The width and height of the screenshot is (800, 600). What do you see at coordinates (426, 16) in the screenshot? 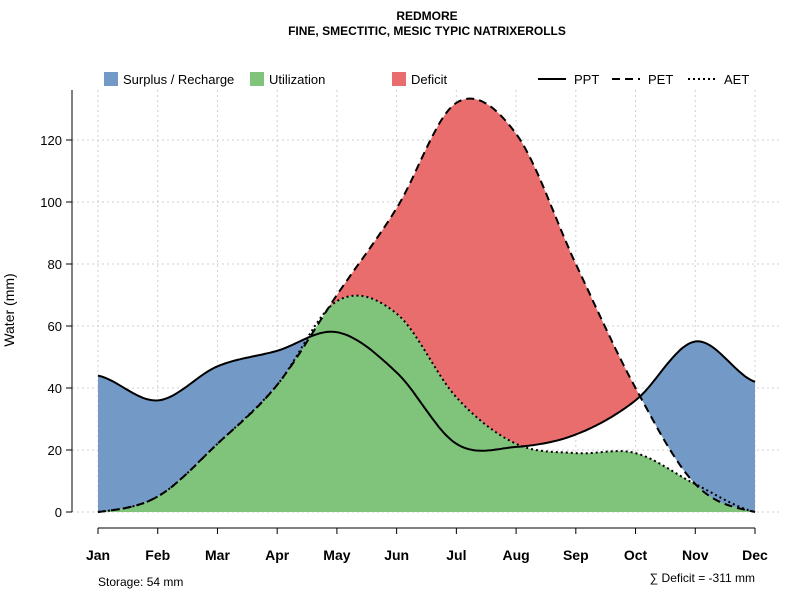
I see `chart-title: REDMORE` at bounding box center [426, 16].